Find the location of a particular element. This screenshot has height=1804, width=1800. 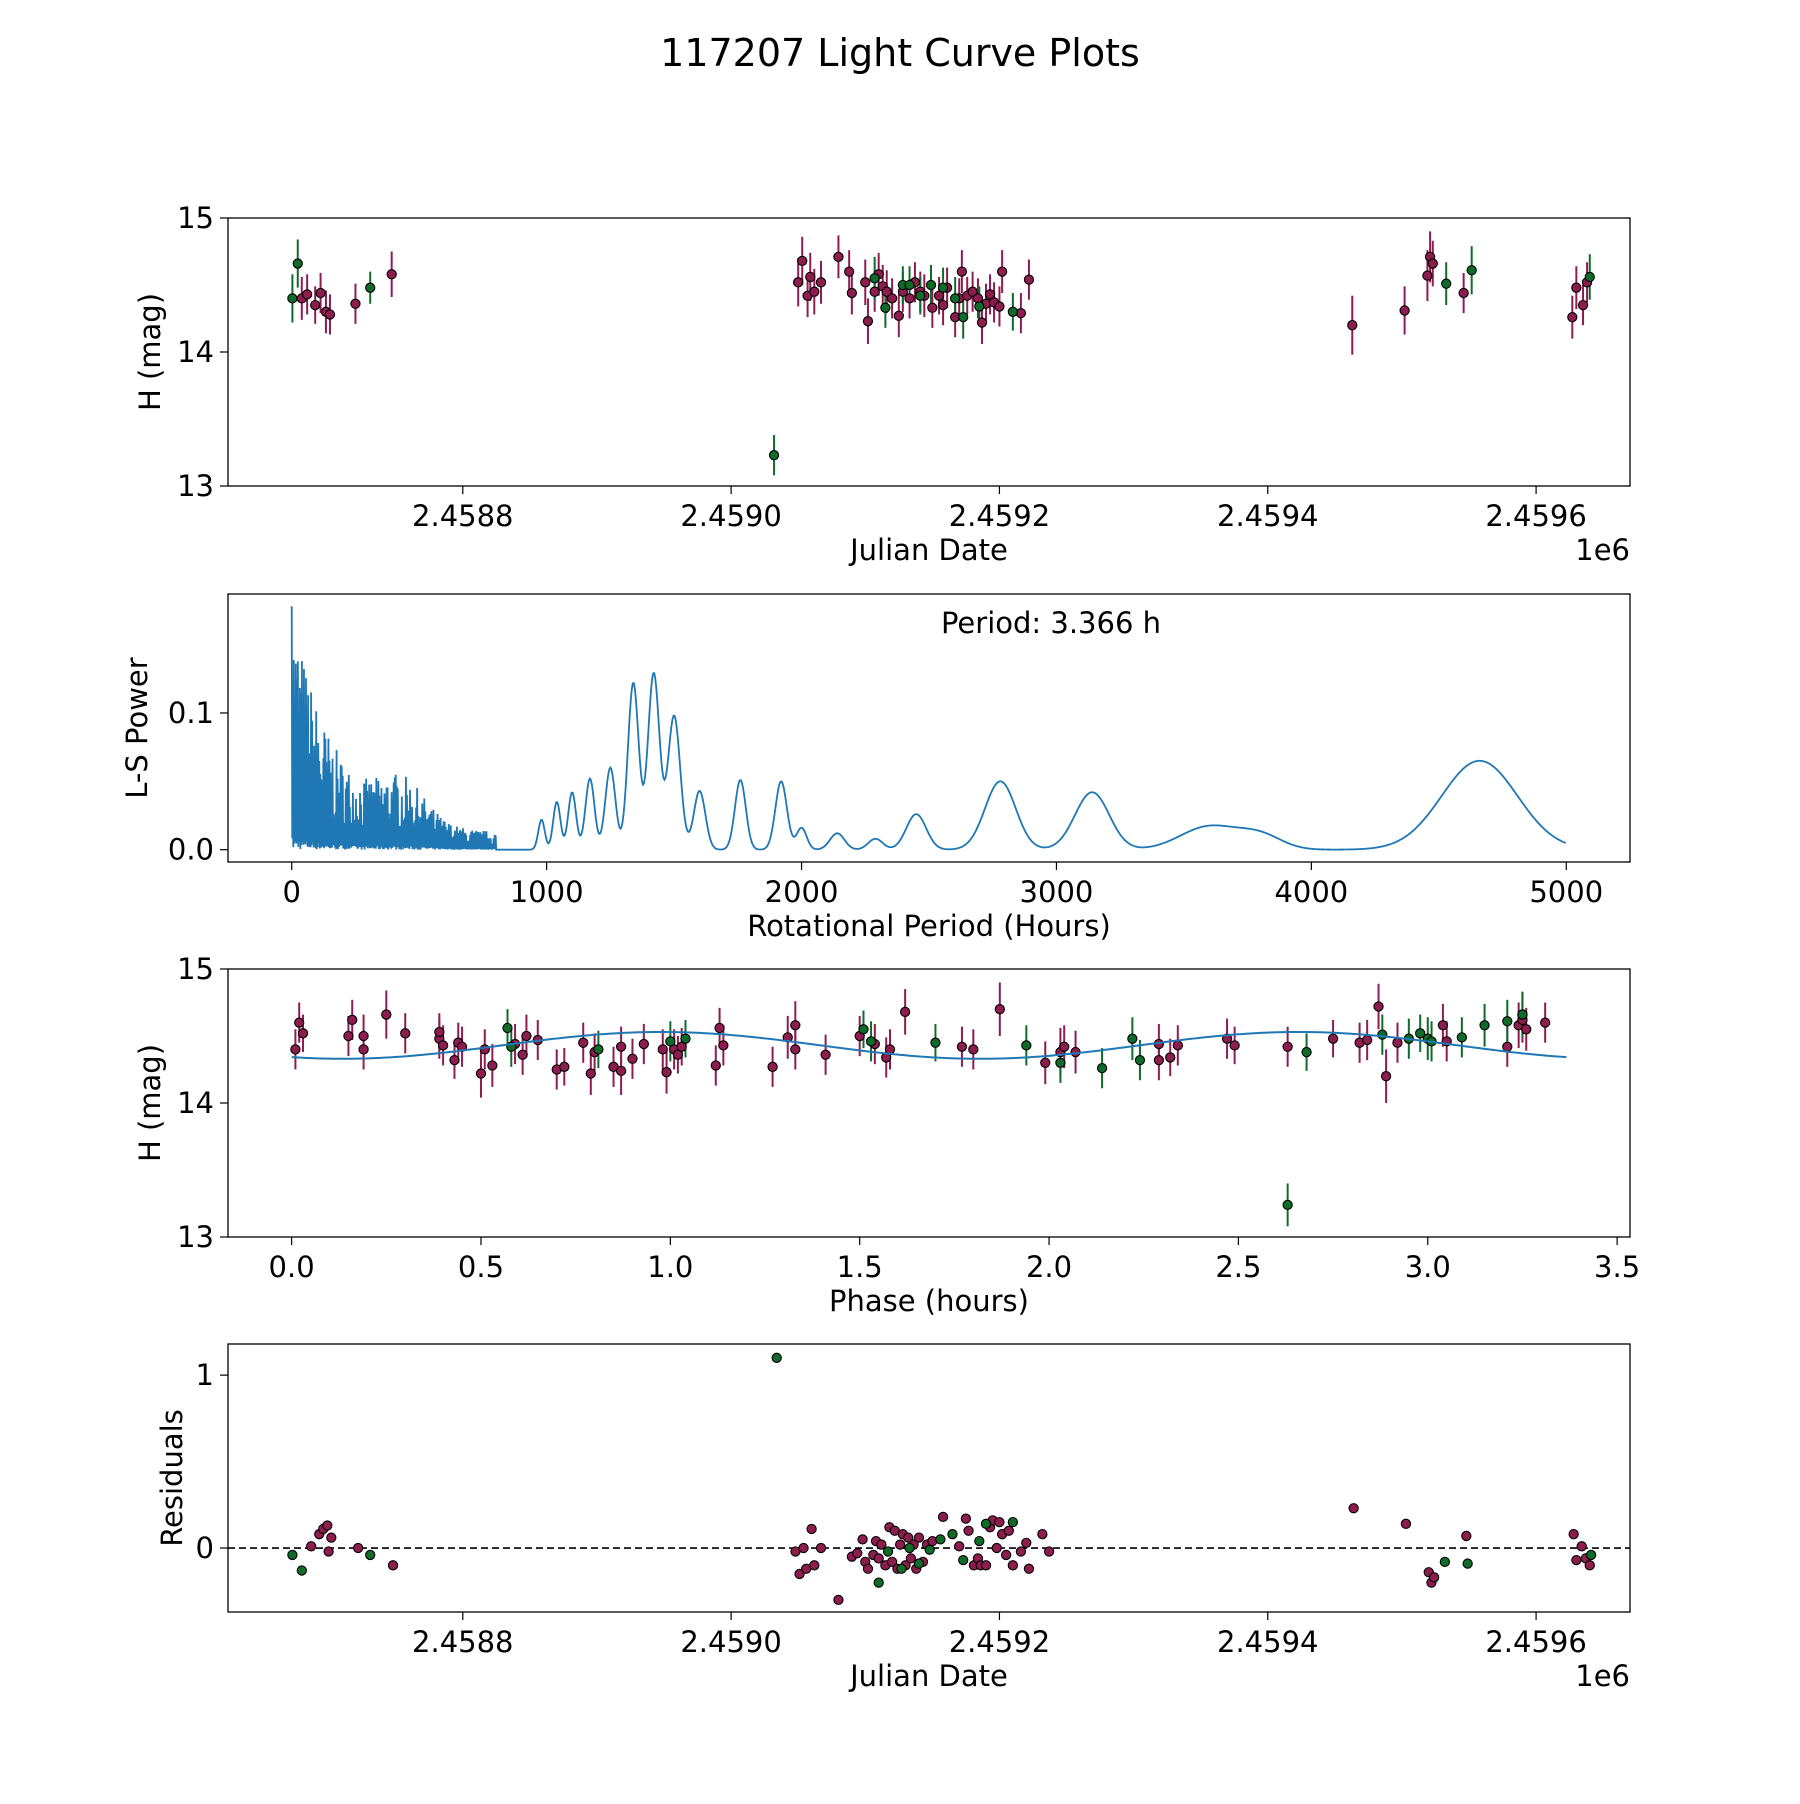

data-layer is located at coordinates (928, 1104).